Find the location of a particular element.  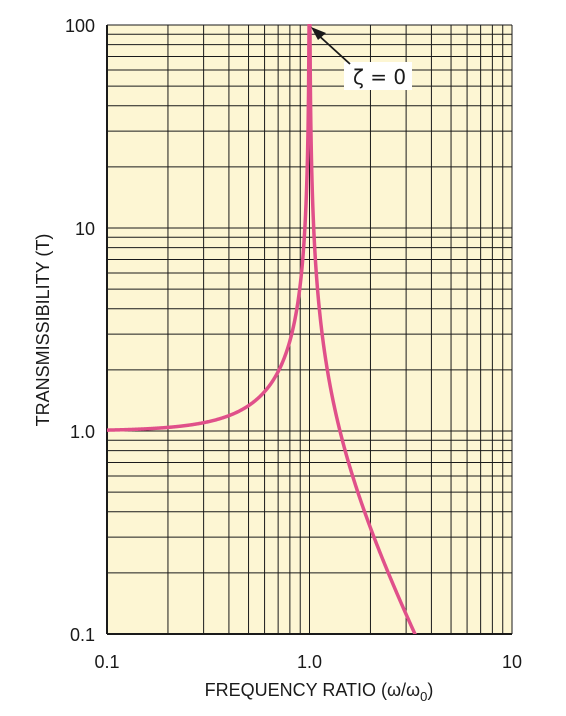

annotation-arrowhead is located at coordinates (318, 33).